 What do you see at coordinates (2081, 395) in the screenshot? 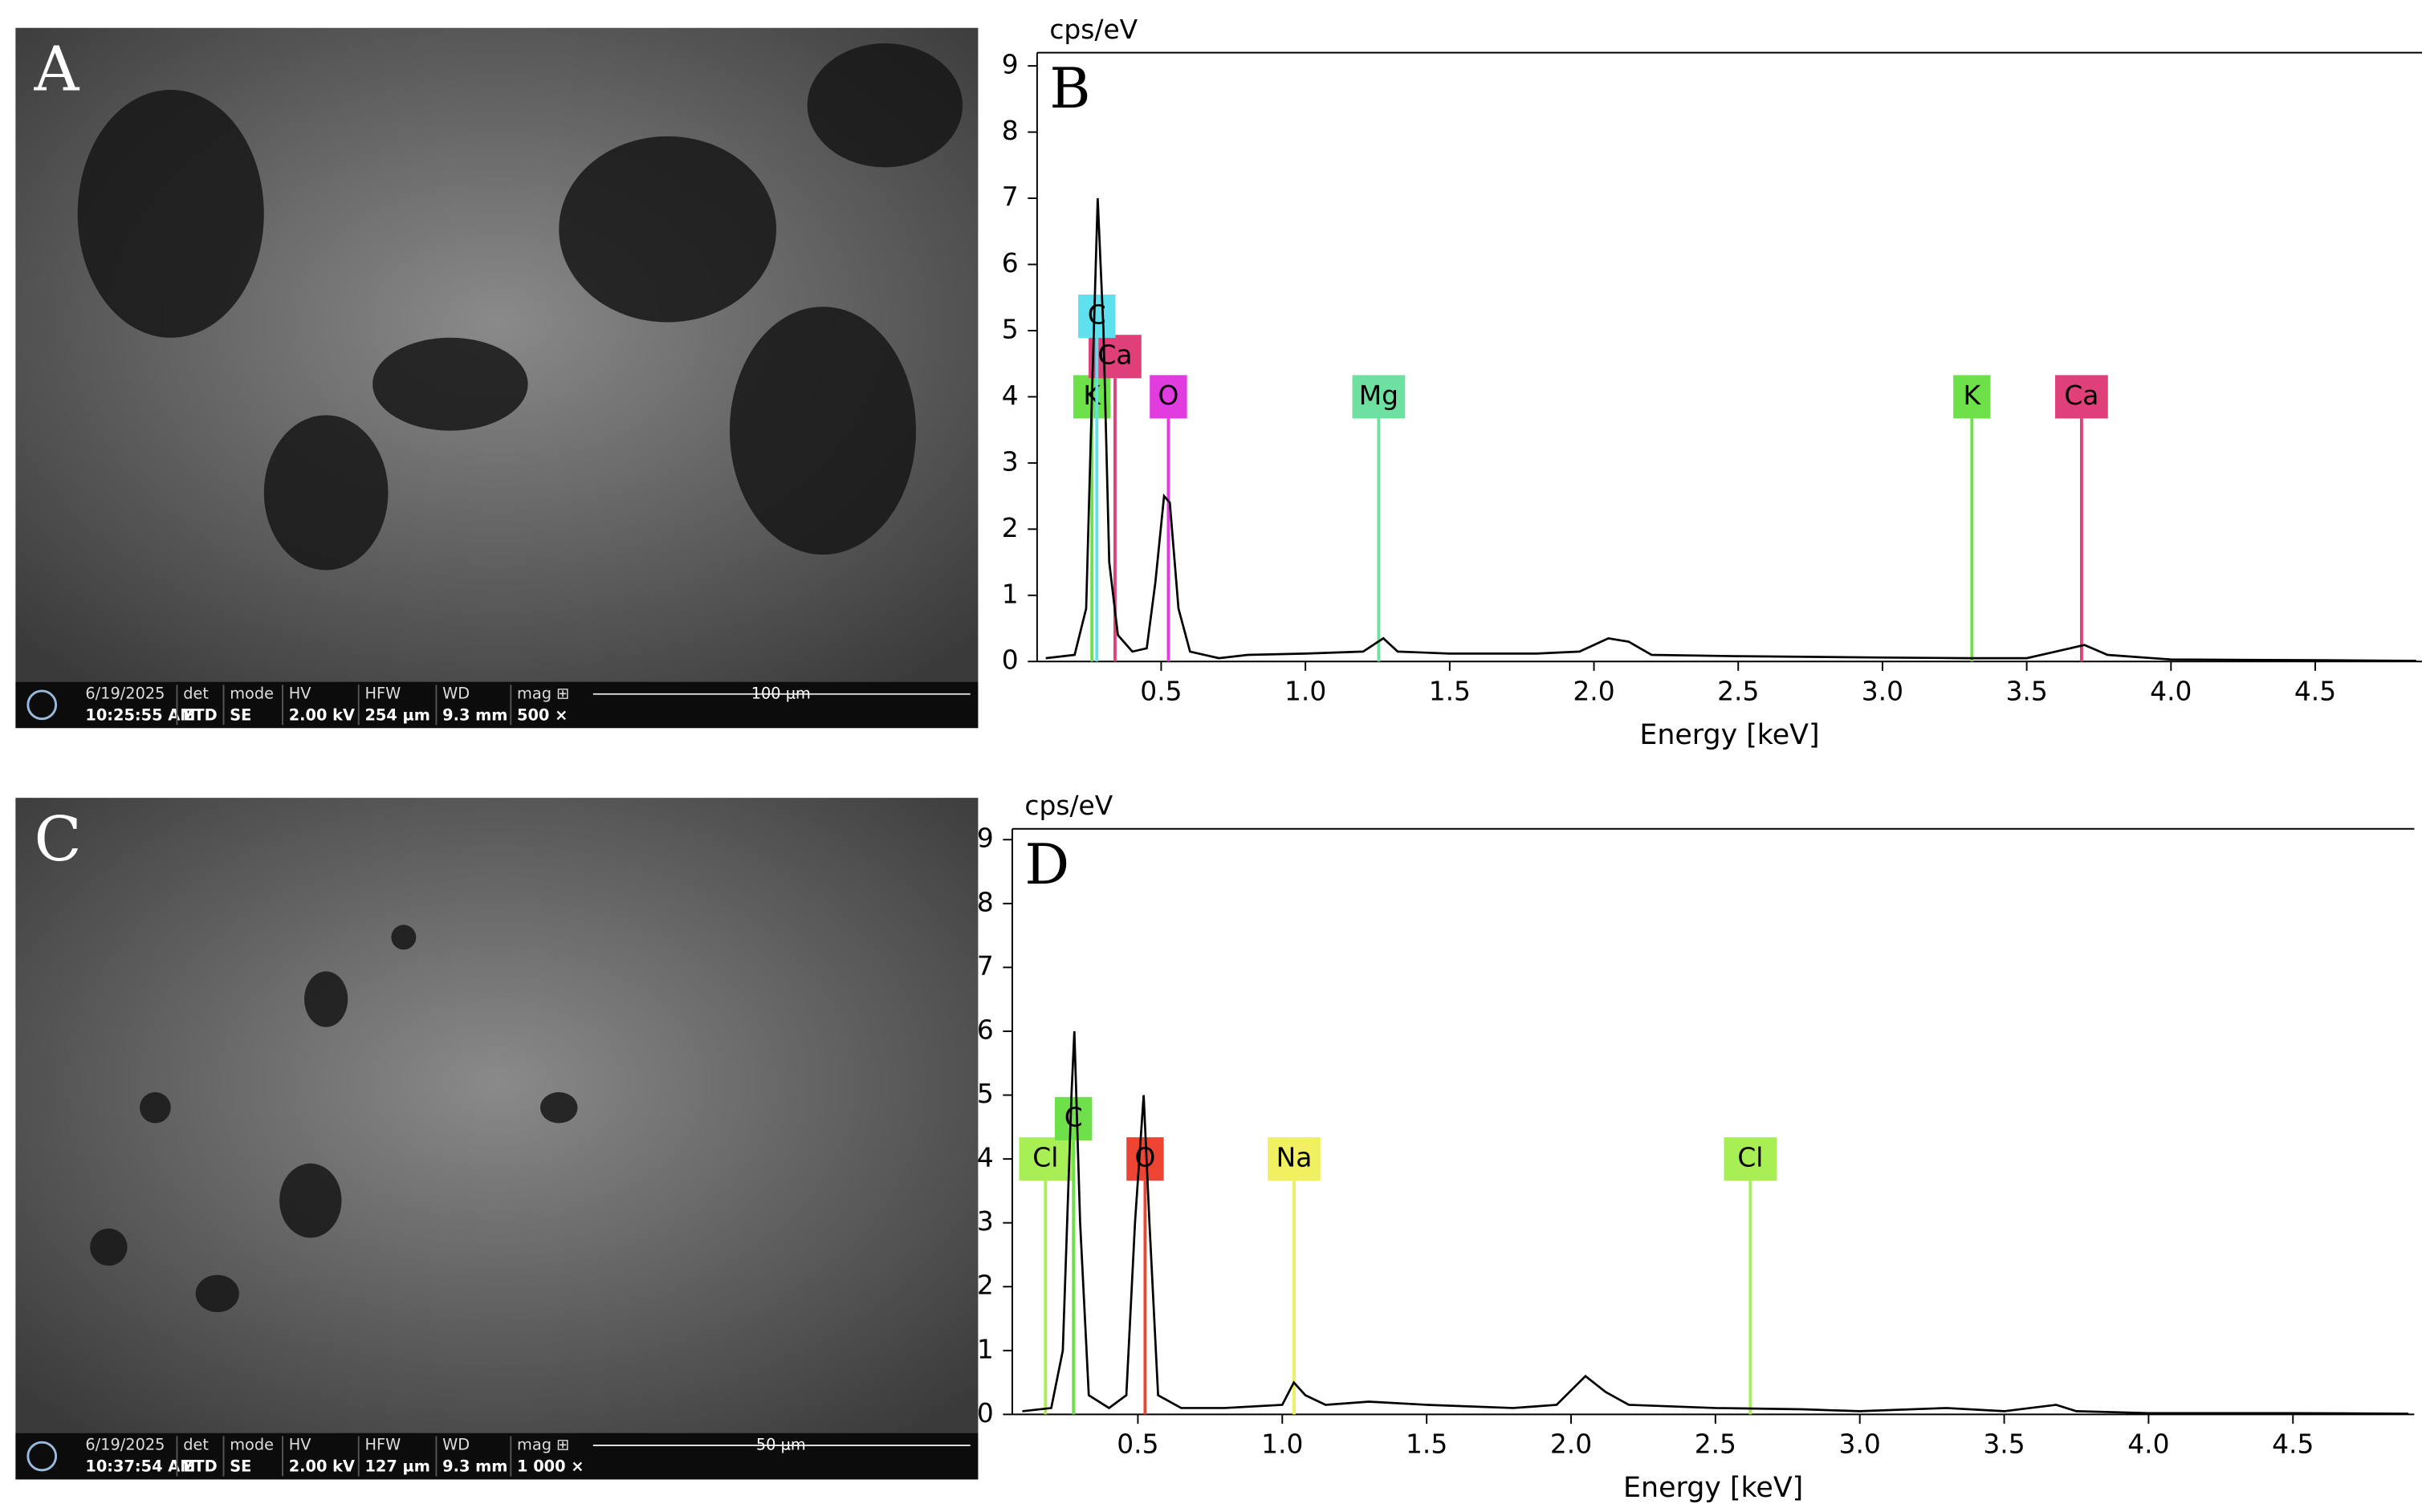
I see `element-label: Ca` at bounding box center [2081, 395].